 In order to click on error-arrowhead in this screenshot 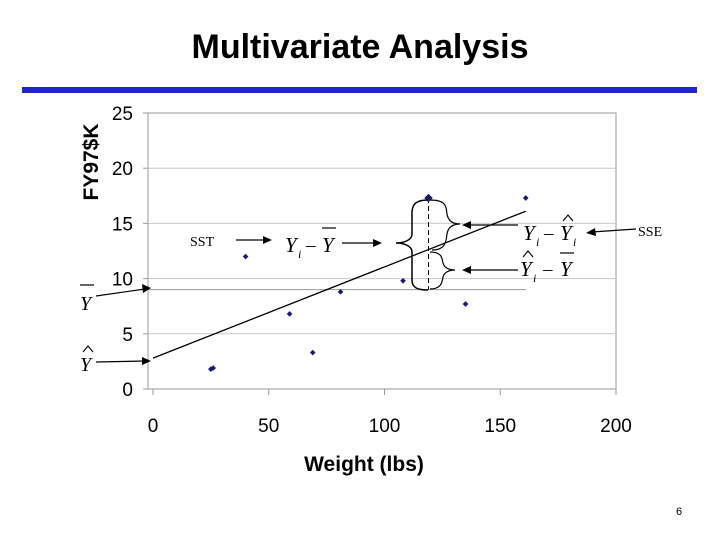, I will do `click(466, 225)`.